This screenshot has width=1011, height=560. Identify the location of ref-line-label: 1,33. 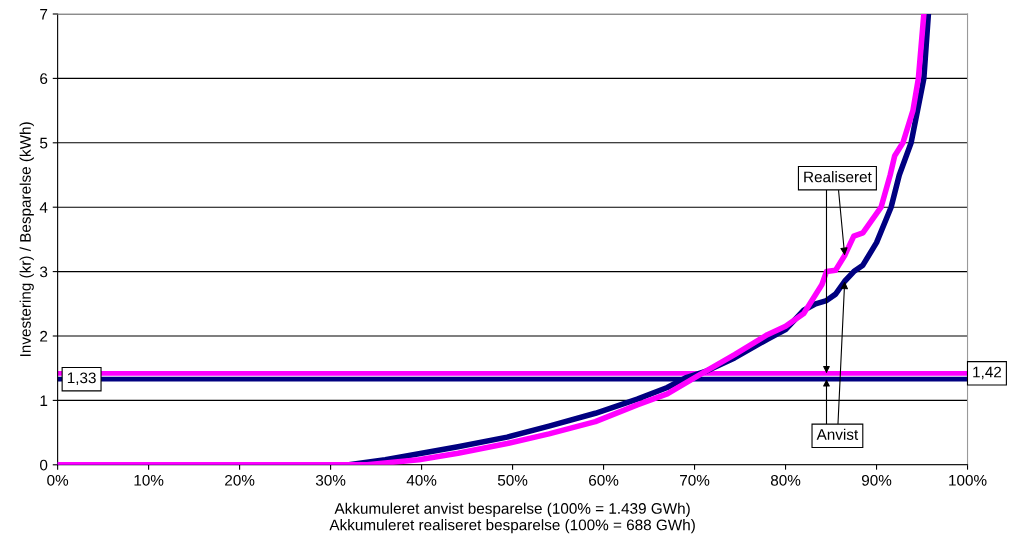
(81, 379).